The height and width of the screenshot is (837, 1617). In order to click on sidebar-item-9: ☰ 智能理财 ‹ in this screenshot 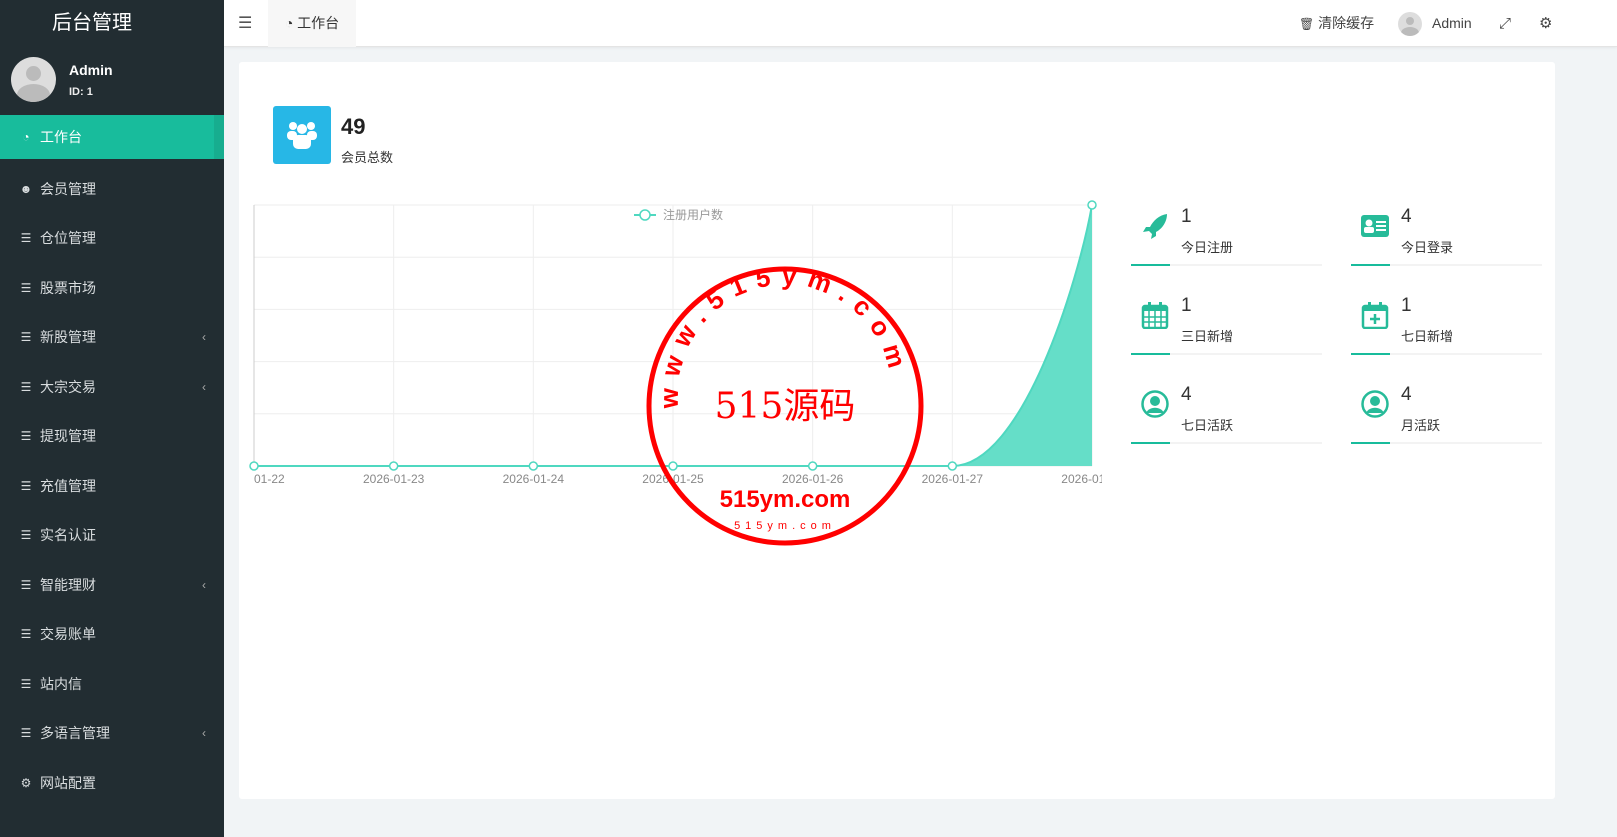, I will do `click(112, 585)`.